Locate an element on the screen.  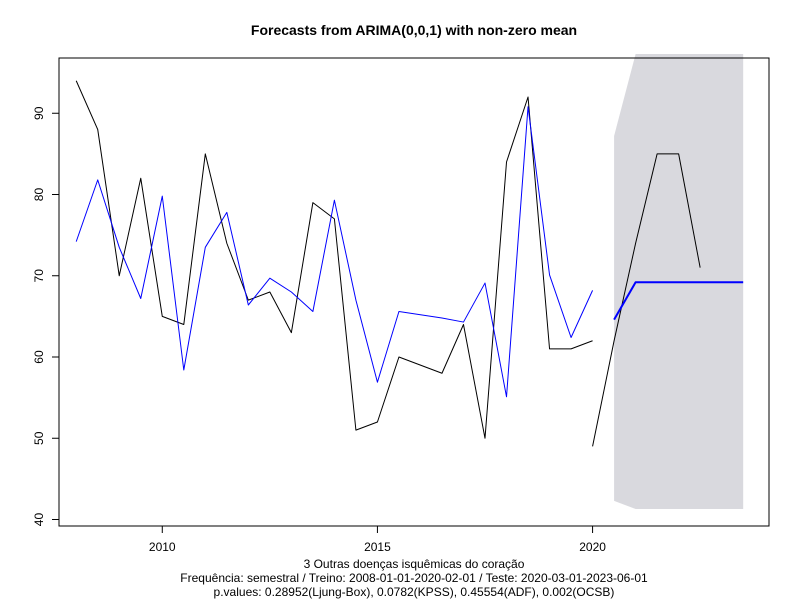
x-tick-label: 2020 is located at coordinates (592, 547).